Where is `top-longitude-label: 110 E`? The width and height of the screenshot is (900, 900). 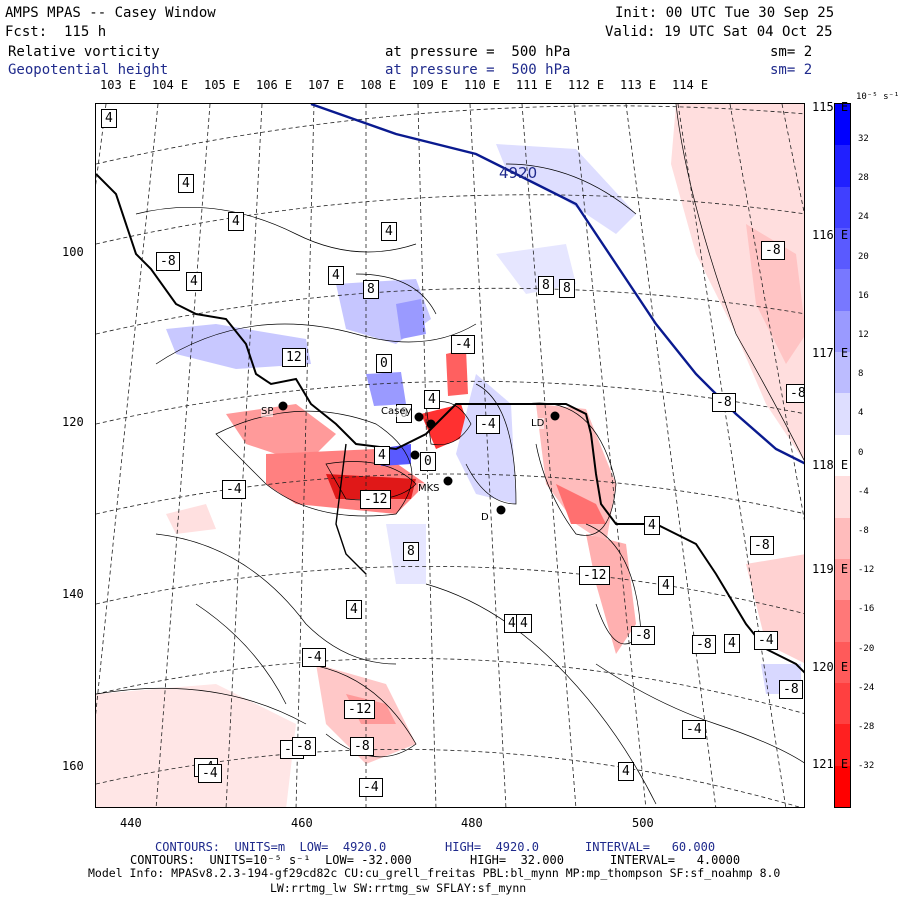
top-longitude-label: 110 E is located at coordinates (482, 85).